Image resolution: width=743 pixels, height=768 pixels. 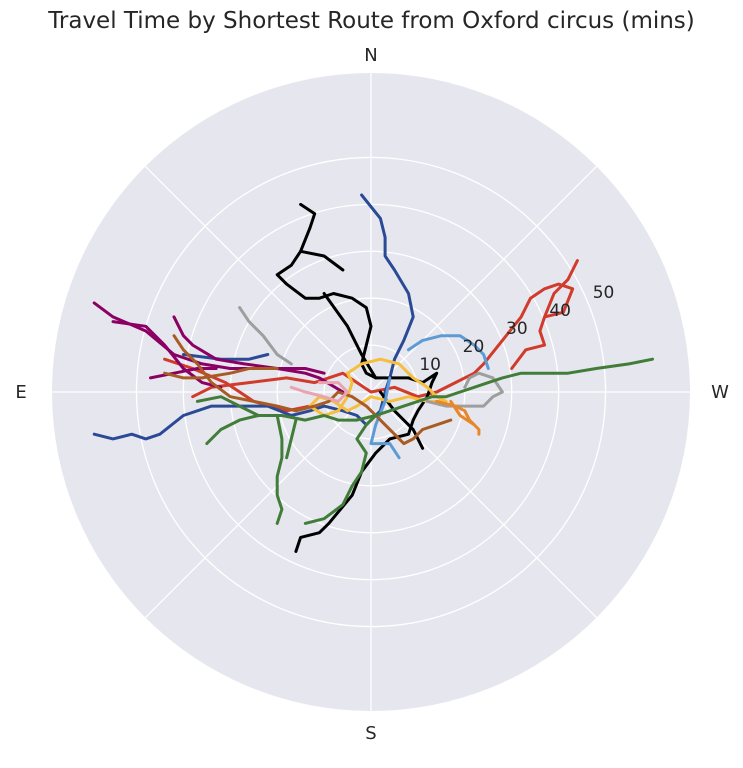 What do you see at coordinates (474, 347) in the screenshot?
I see `r-tick-label: 20` at bounding box center [474, 347].